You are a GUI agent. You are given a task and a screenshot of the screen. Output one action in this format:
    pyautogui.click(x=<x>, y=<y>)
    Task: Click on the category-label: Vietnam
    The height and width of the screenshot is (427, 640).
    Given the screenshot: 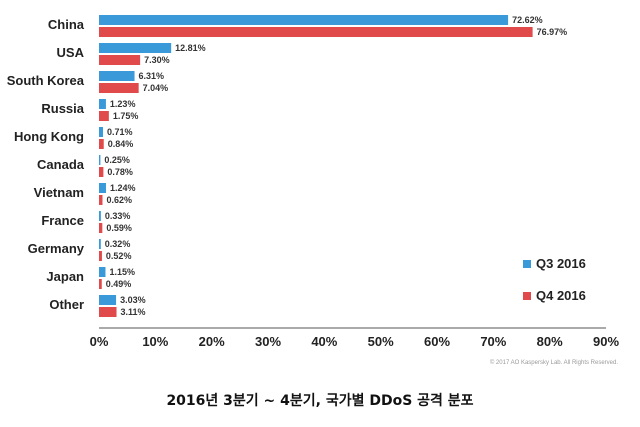 What is the action you would take?
    pyautogui.click(x=59, y=192)
    